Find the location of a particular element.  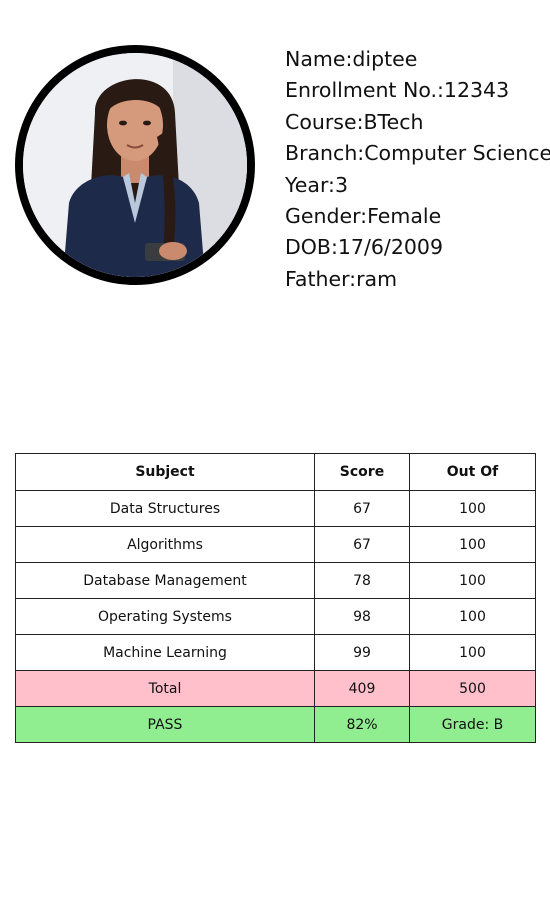

table-row: Database Management 78 100 is located at coordinates (275, 580).